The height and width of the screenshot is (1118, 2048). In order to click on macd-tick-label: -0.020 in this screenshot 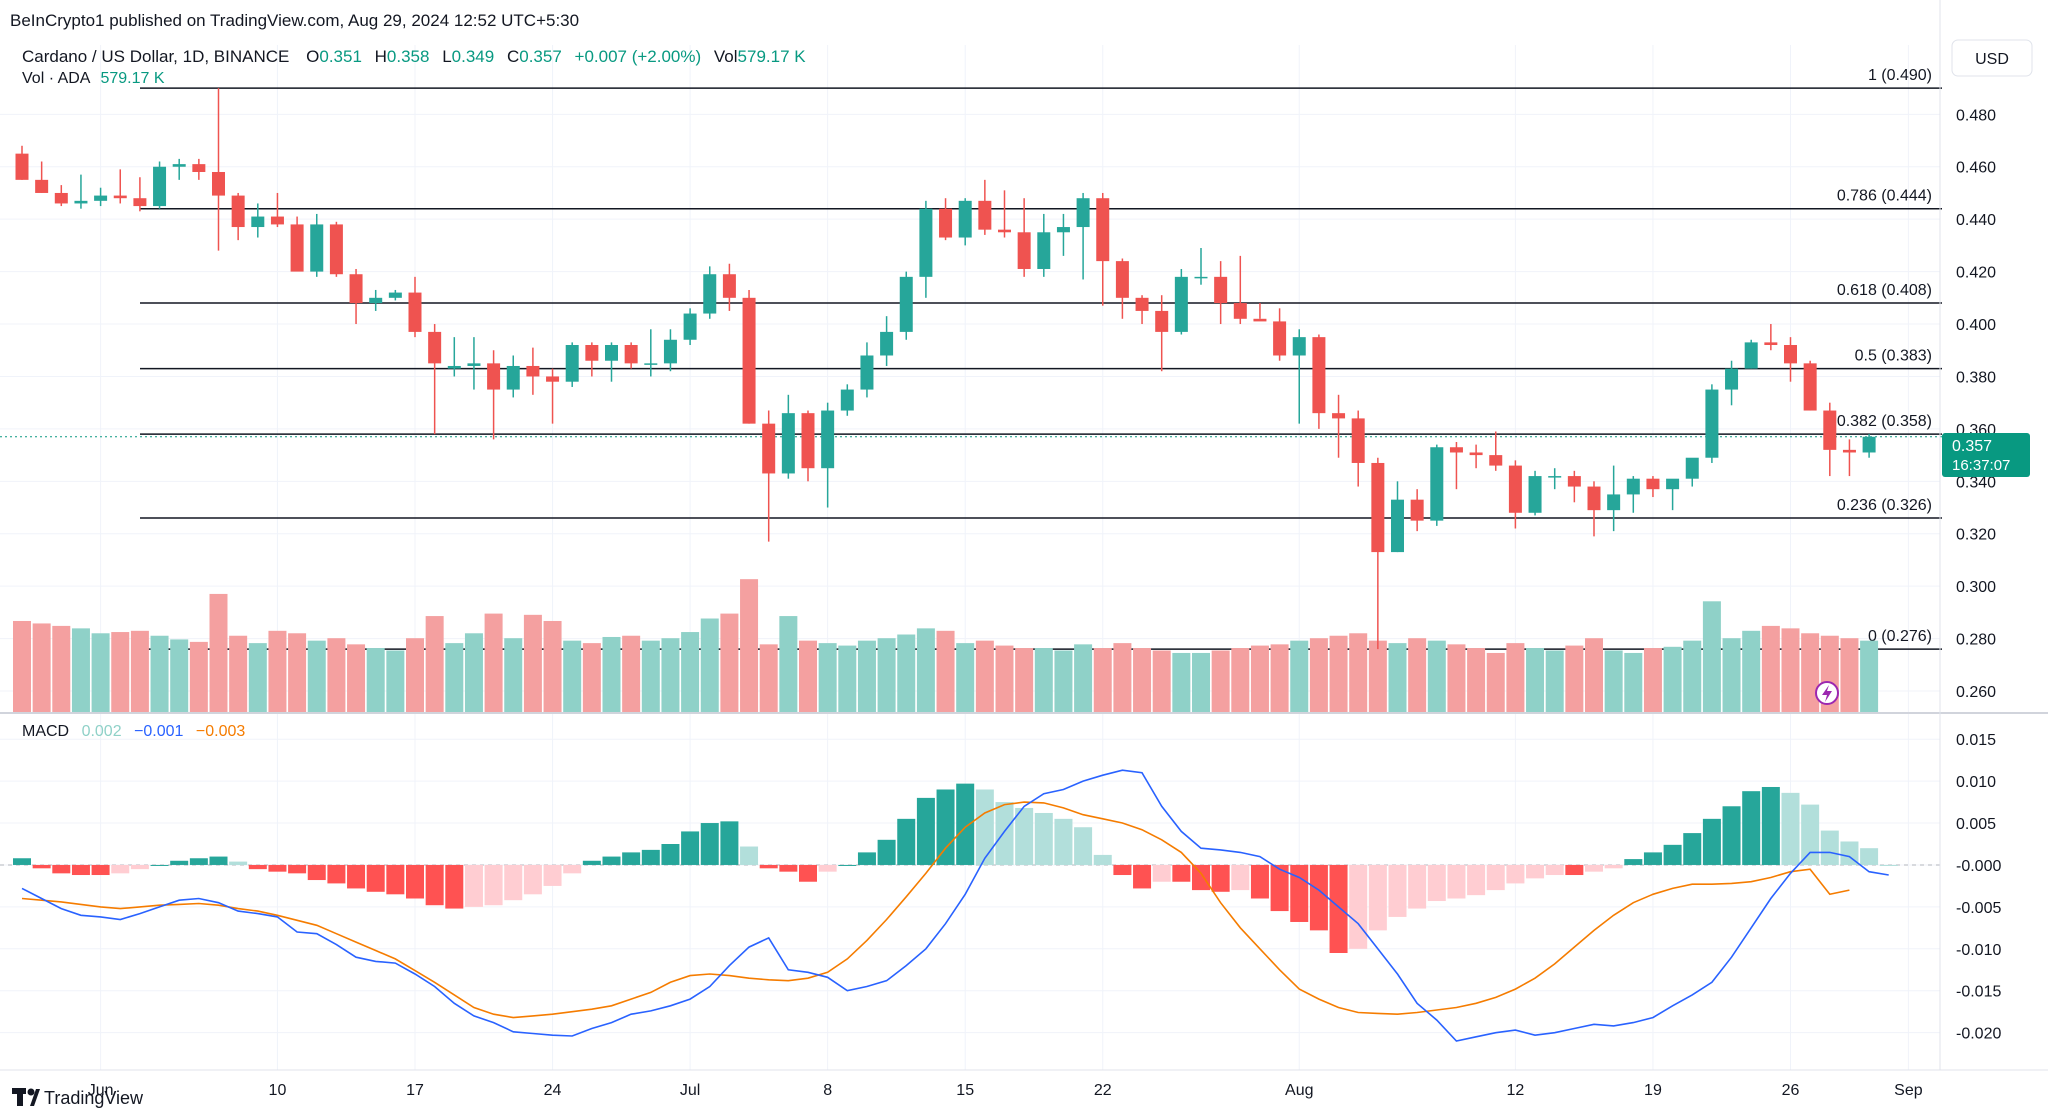, I will do `click(1978, 1034)`.